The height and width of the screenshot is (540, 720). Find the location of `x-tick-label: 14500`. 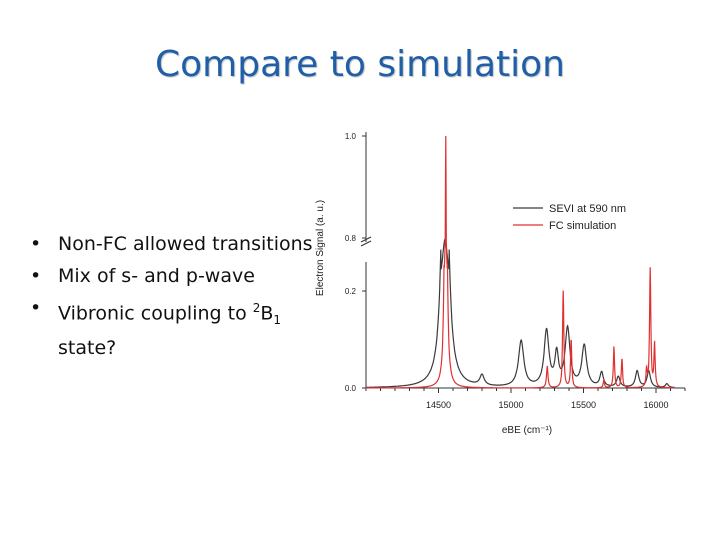

x-tick-label: 14500 is located at coordinates (438, 405).